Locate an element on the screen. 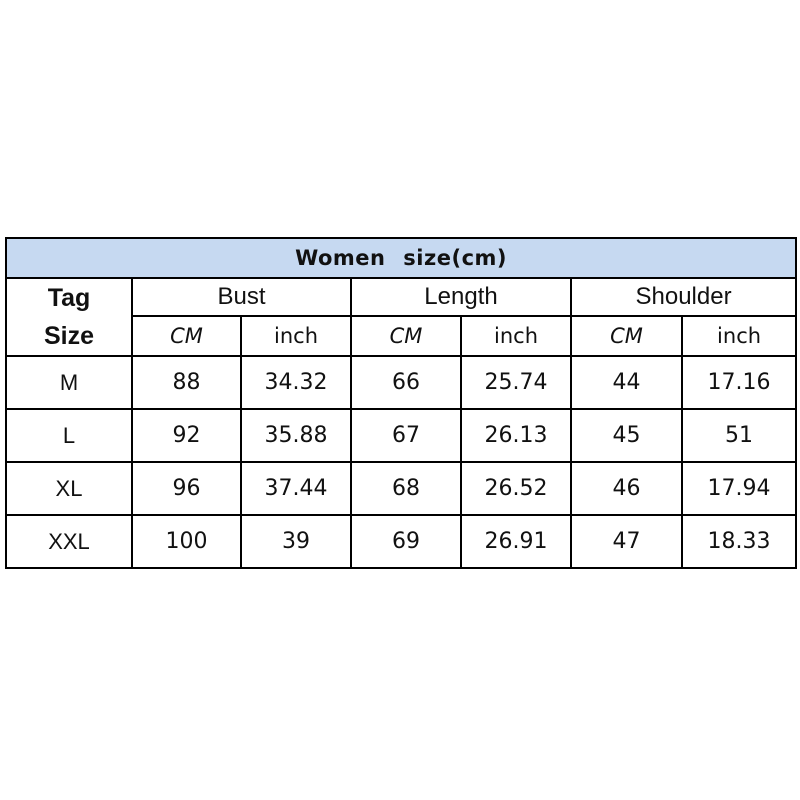 The width and height of the screenshot is (800, 800). value-cell: 88 is located at coordinates (186, 382).